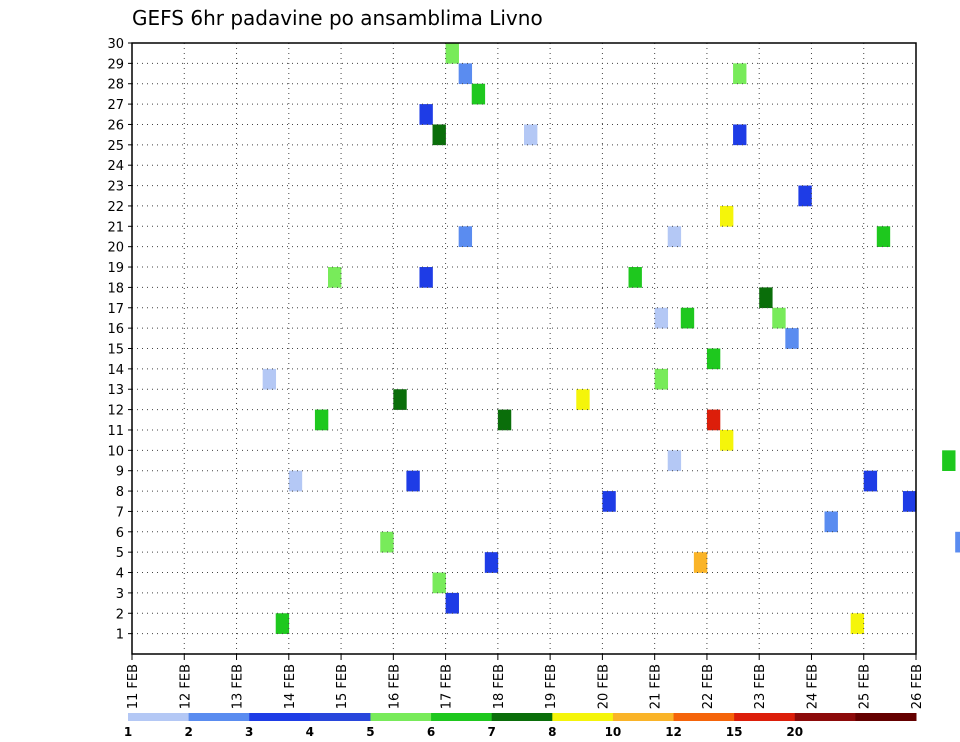 Image resolution: width=960 pixels, height=742 pixels. What do you see at coordinates (115, 227) in the screenshot?
I see `y-tick-label: 21` at bounding box center [115, 227].